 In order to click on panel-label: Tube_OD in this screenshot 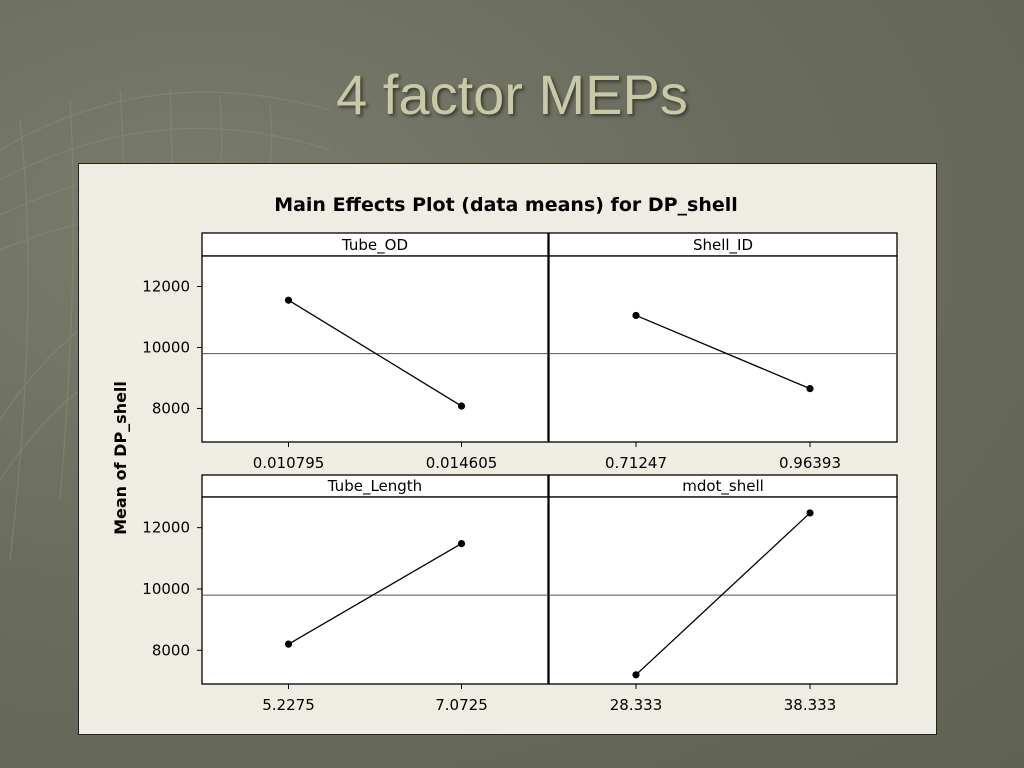, I will do `click(374, 245)`.